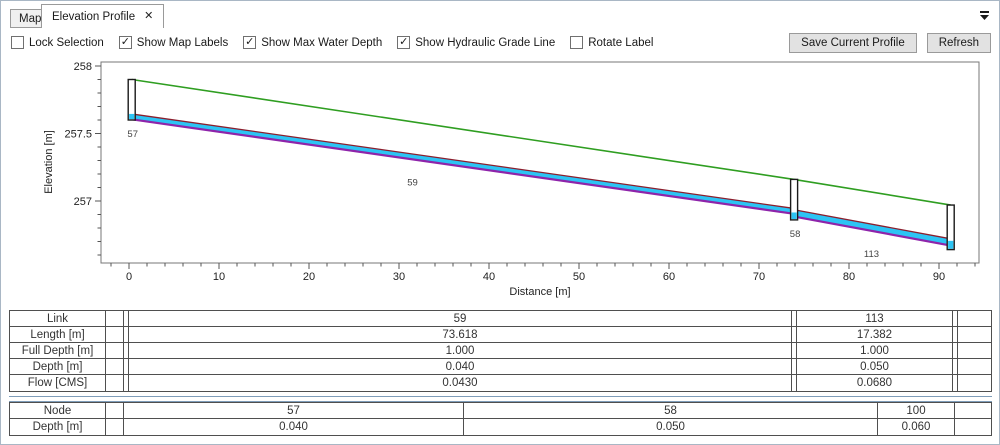  I want to click on node-row-label: Depth [m], so click(58, 427).